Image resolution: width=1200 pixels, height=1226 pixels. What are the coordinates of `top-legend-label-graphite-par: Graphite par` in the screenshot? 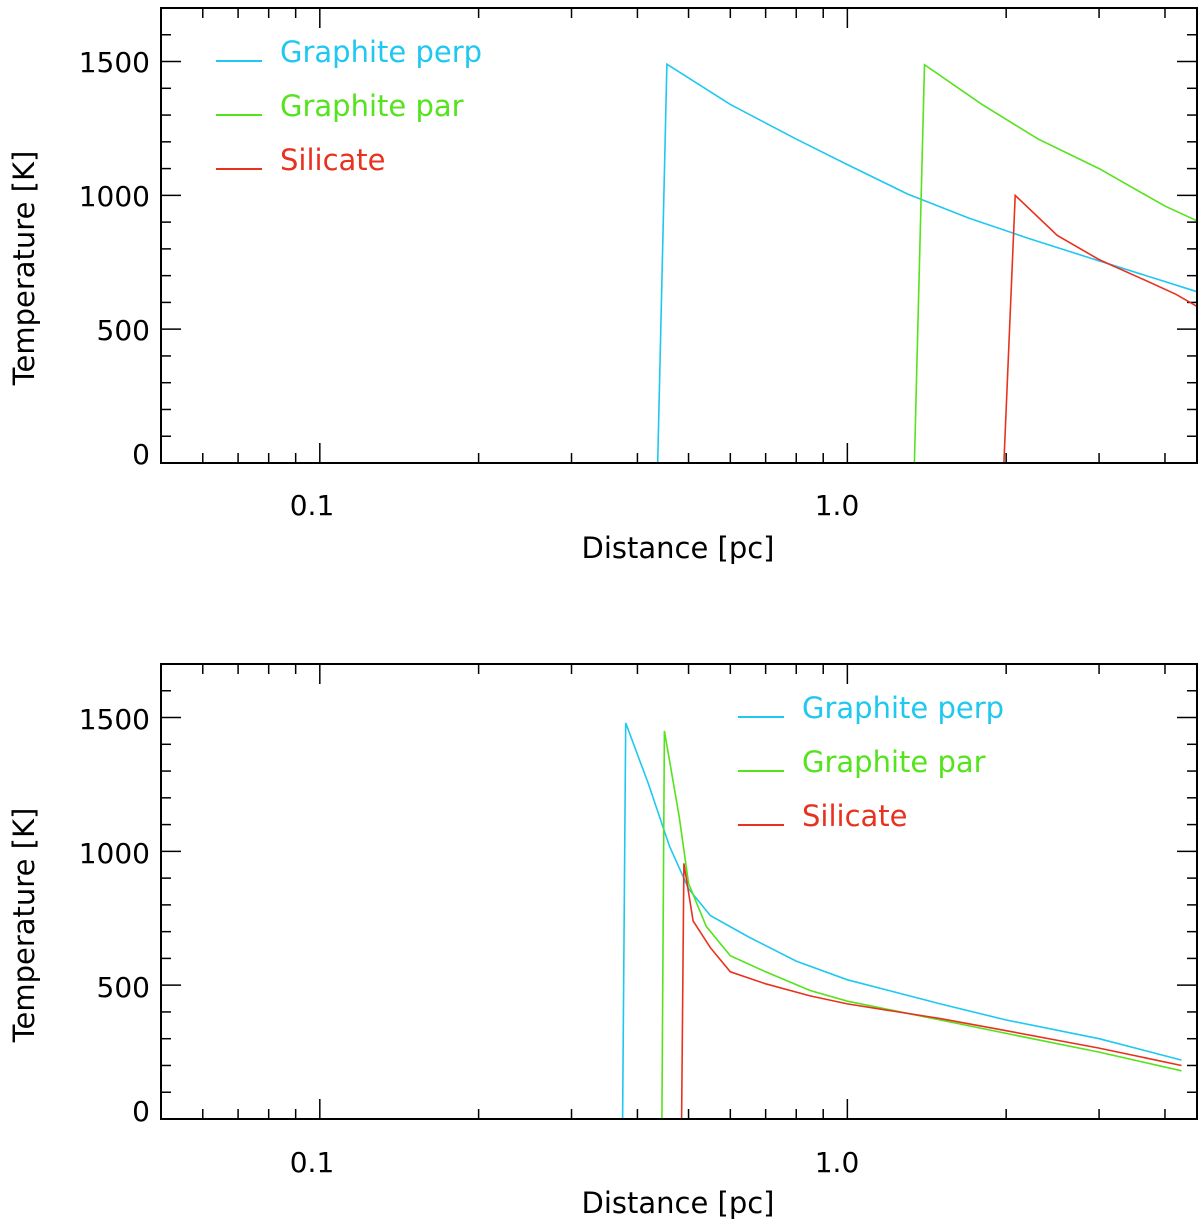 It's located at (372, 106).